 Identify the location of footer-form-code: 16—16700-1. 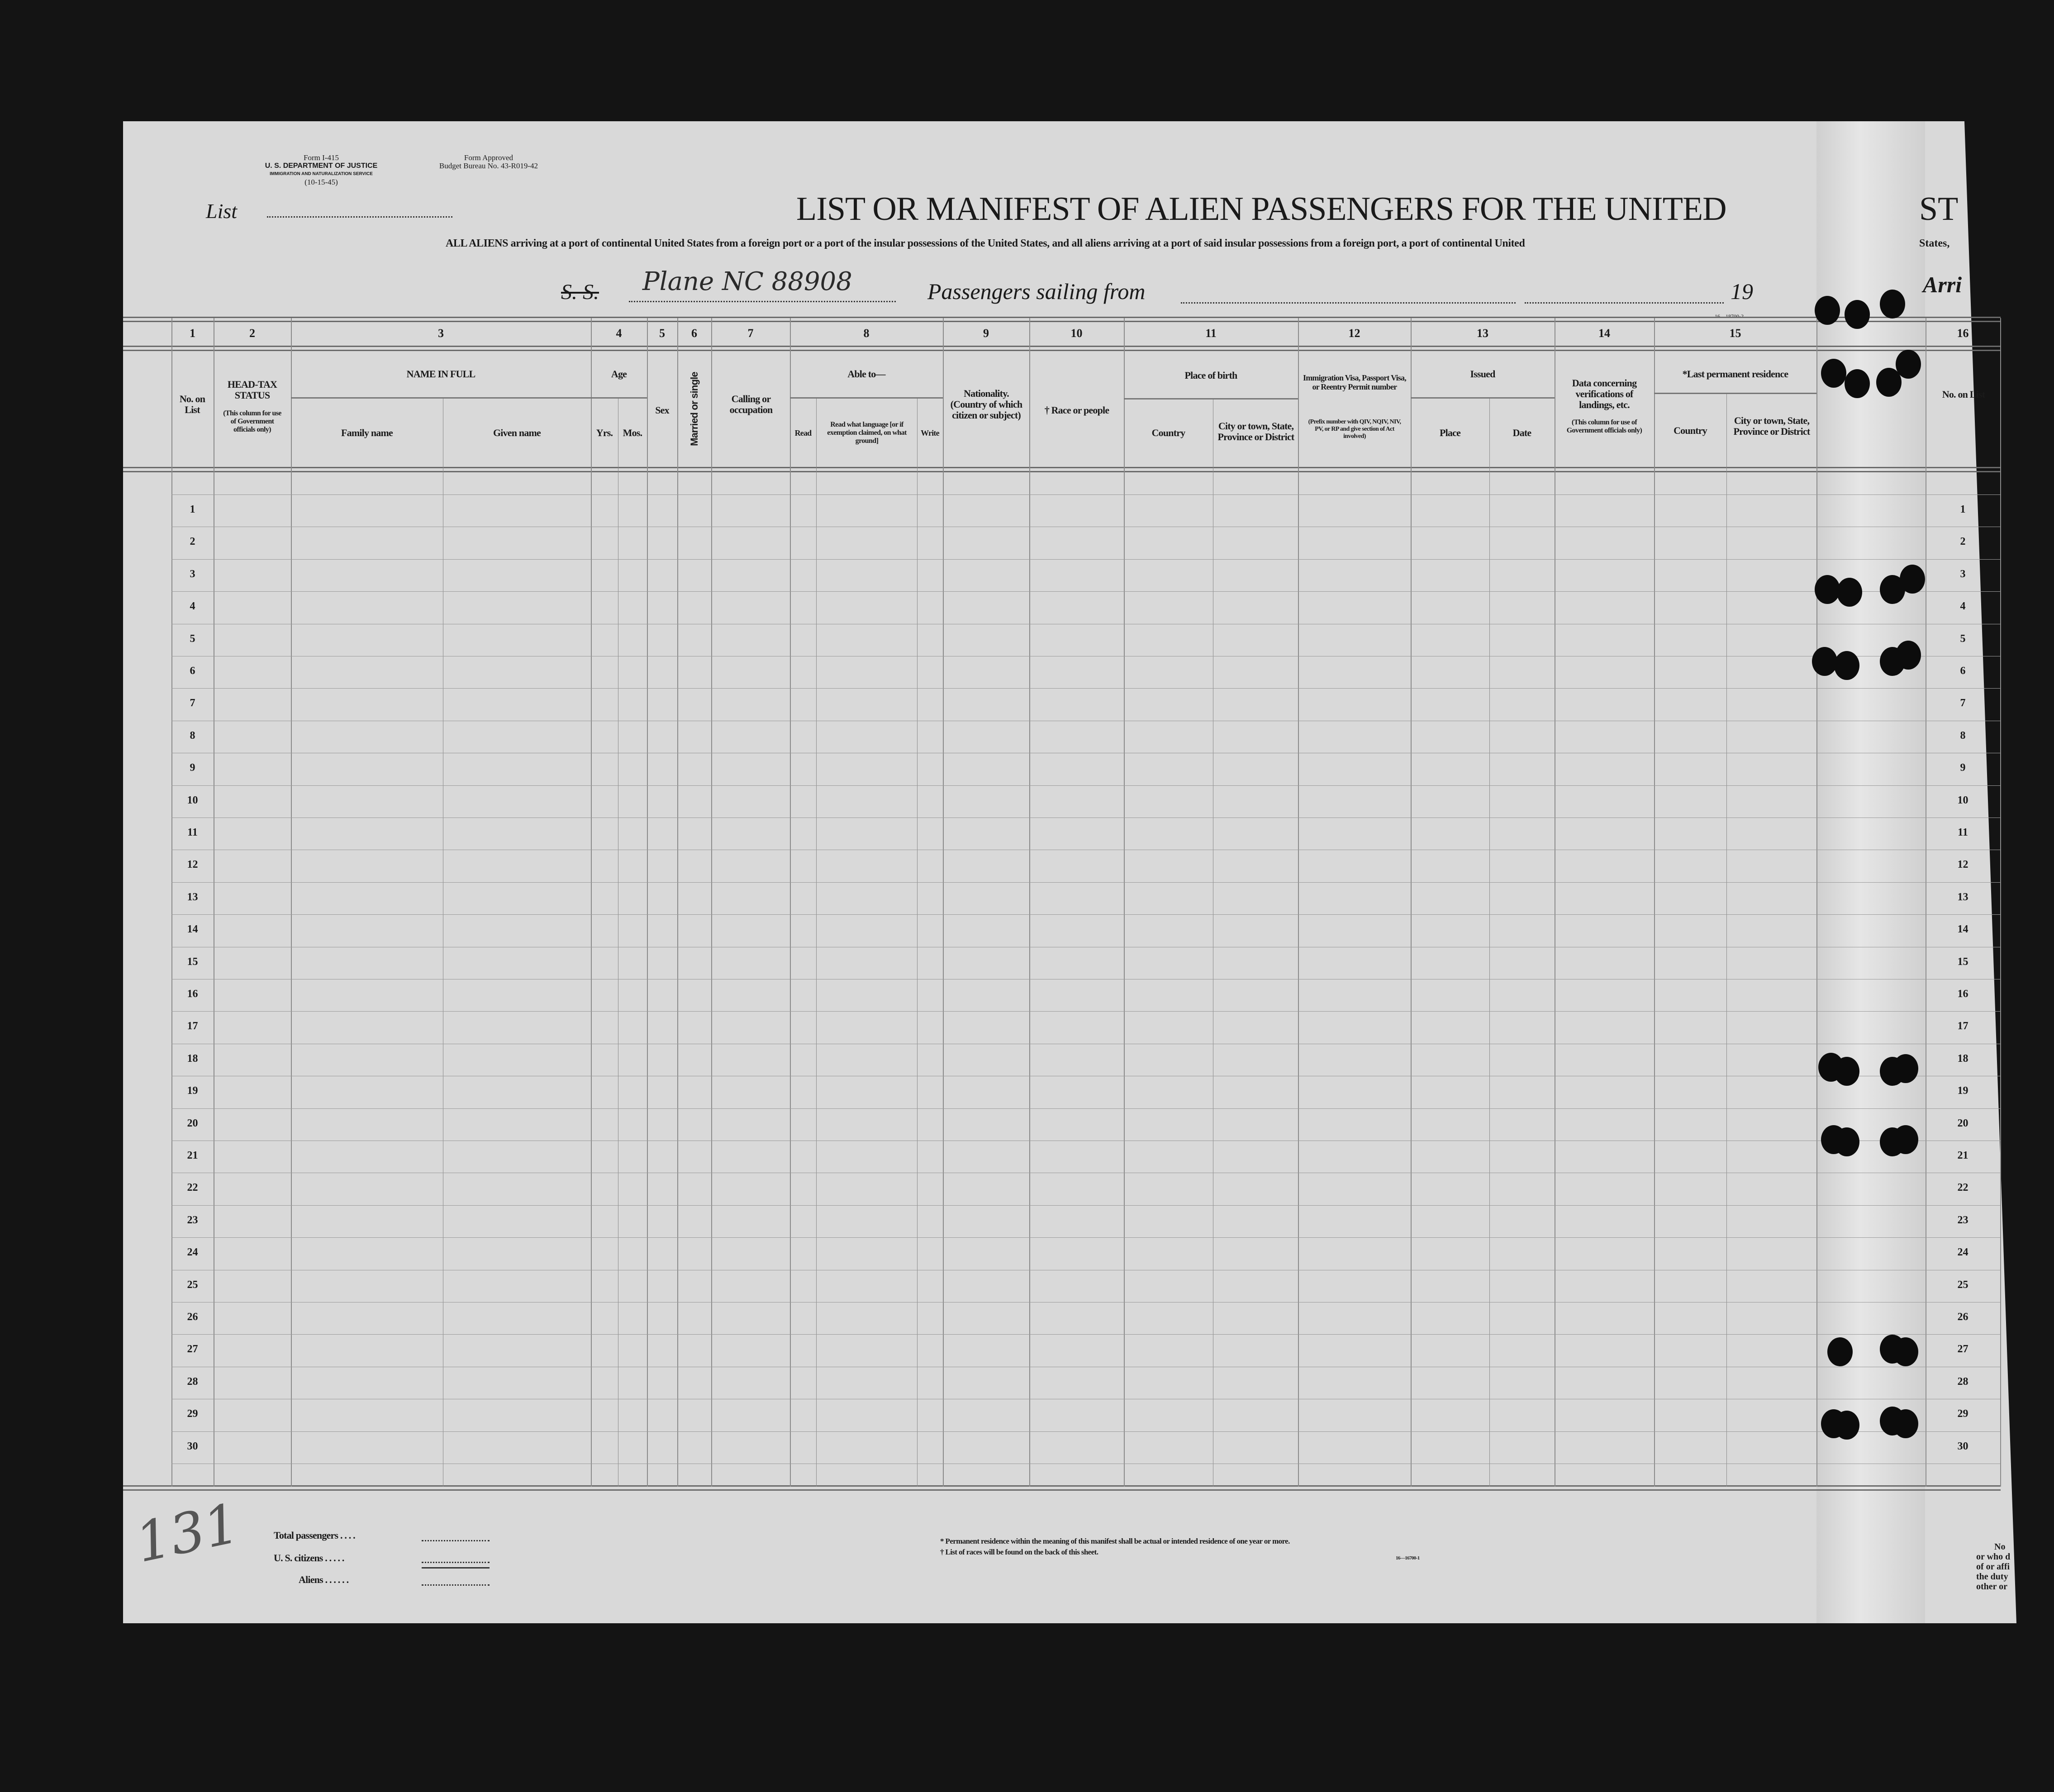
(1408, 1558).